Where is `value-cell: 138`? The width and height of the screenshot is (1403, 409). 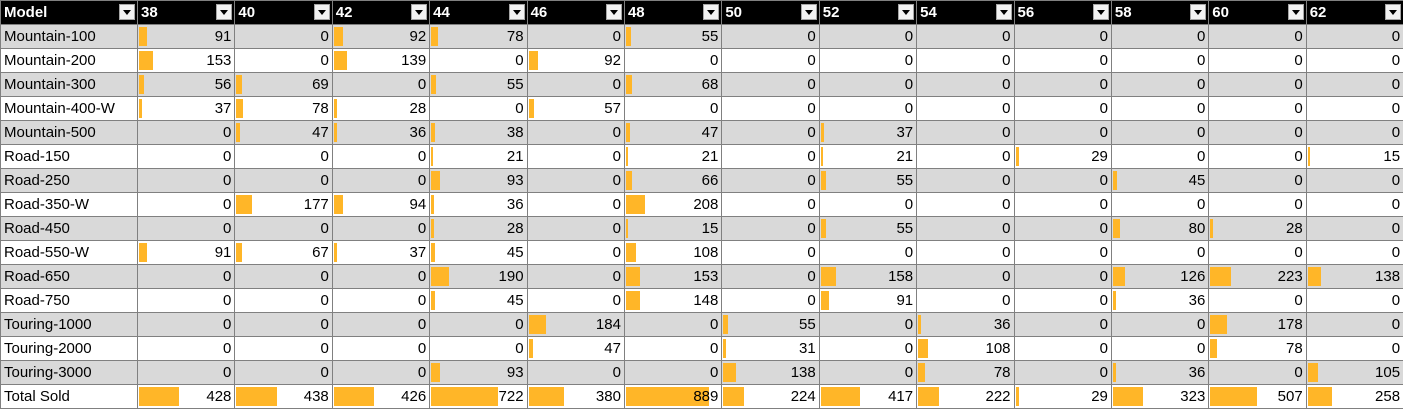
value-cell: 138 is located at coordinates (1354, 276).